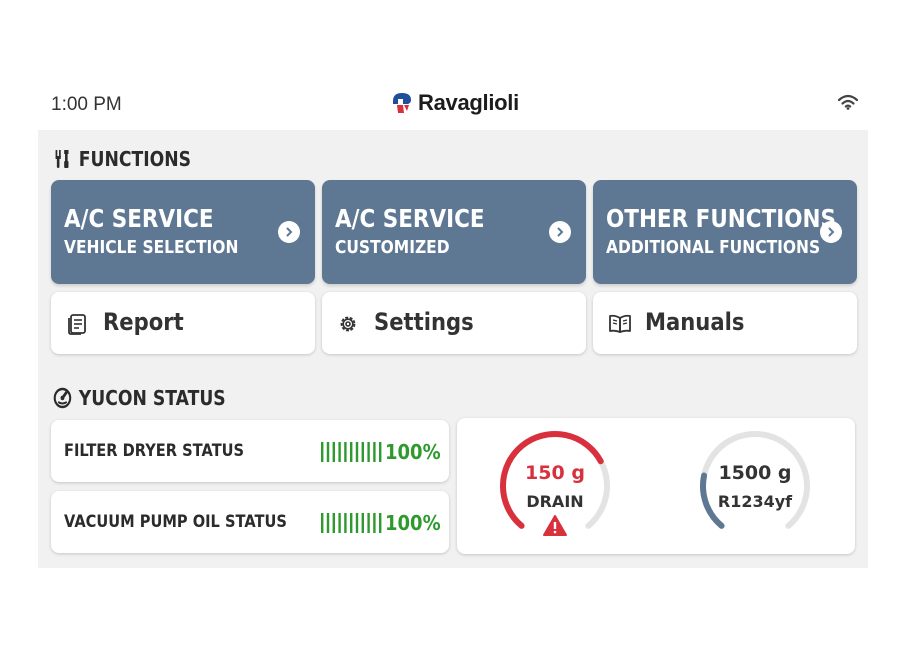 The image size is (900, 650). Describe the element at coordinates (755, 501) in the screenshot. I see `gauge-label: R1234yf` at that location.